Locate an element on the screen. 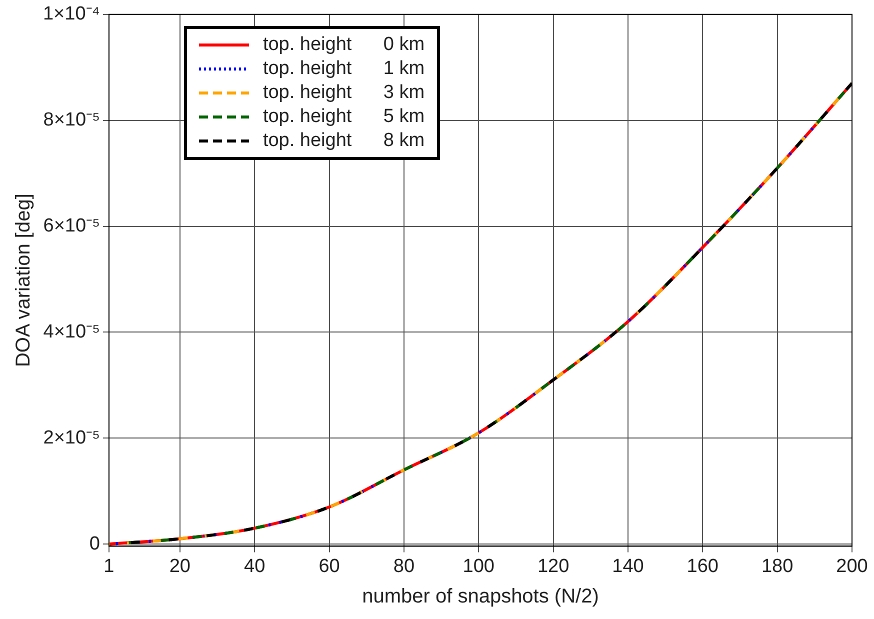 The height and width of the screenshot is (619, 874). x-tick-label: 40 is located at coordinates (255, 566).